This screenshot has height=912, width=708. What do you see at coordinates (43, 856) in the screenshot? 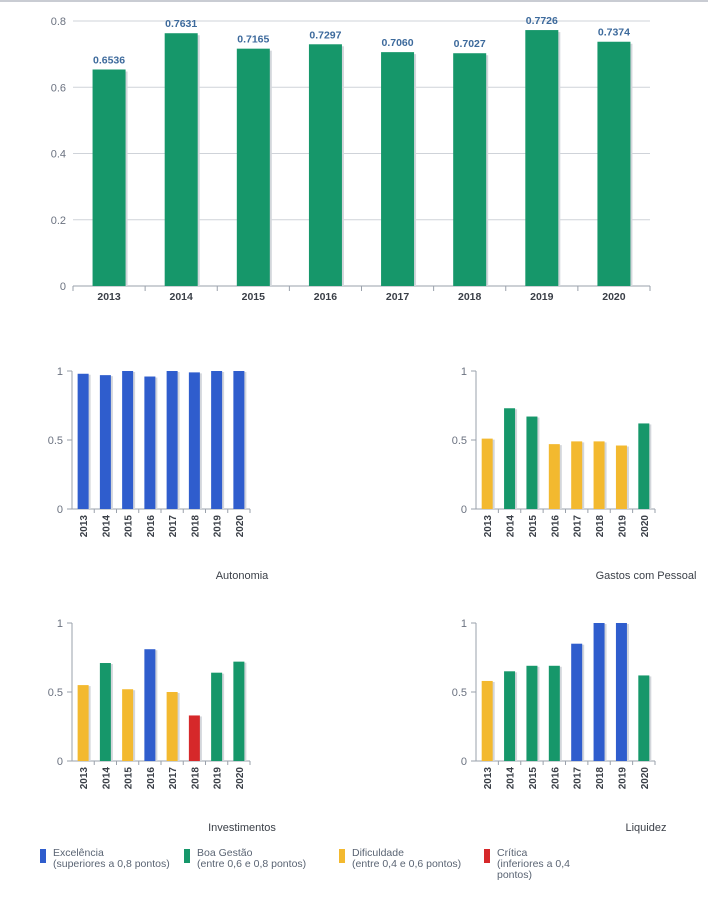
I see `legend-swatch-excelencia` at bounding box center [43, 856].